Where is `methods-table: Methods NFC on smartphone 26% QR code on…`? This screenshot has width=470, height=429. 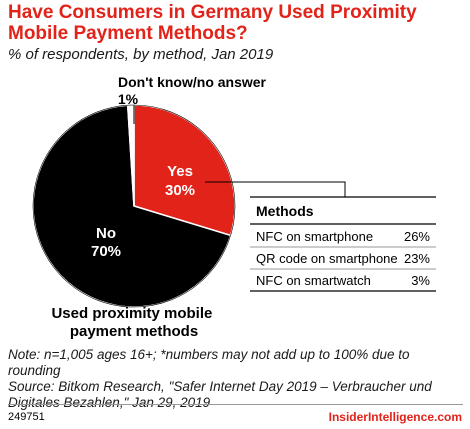
methods-table: Methods NFC on smartphone 26% QR code on… is located at coordinates (343, 244).